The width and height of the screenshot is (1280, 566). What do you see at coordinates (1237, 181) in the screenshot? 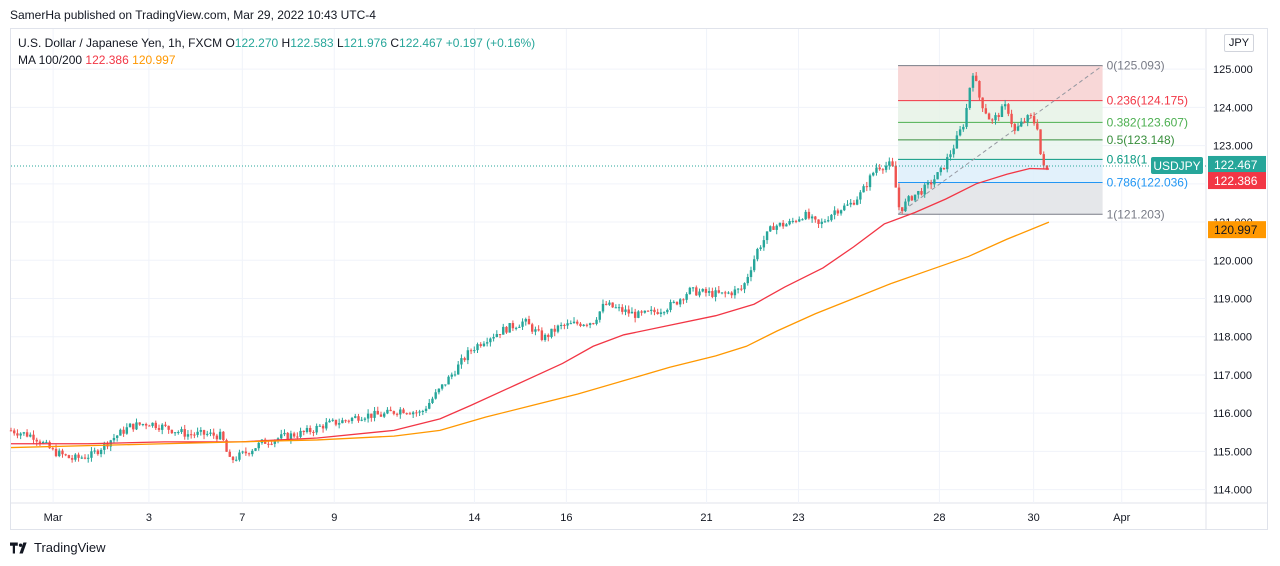
I see `ma100-price-tag` at bounding box center [1237, 181].